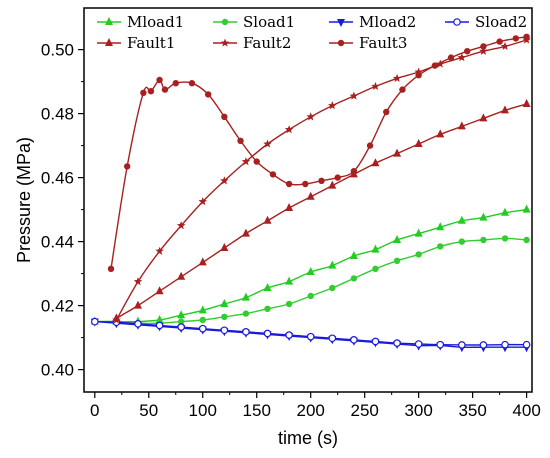  I want to click on x-tick-label: 300, so click(418, 410).